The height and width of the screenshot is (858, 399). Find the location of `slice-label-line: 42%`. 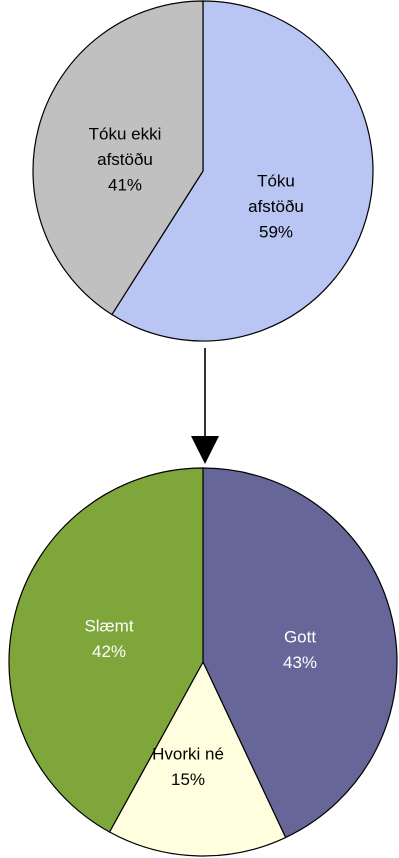

slice-label-line: 42% is located at coordinates (109, 651).